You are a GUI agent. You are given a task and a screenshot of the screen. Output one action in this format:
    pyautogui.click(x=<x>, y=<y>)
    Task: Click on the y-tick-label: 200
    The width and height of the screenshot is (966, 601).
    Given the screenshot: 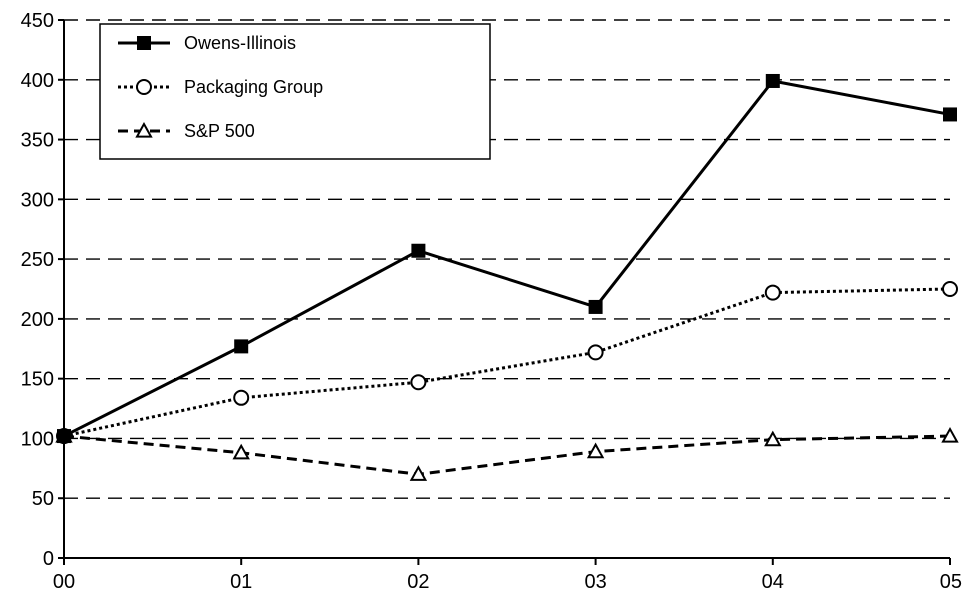 What is the action you would take?
    pyautogui.click(x=37, y=320)
    